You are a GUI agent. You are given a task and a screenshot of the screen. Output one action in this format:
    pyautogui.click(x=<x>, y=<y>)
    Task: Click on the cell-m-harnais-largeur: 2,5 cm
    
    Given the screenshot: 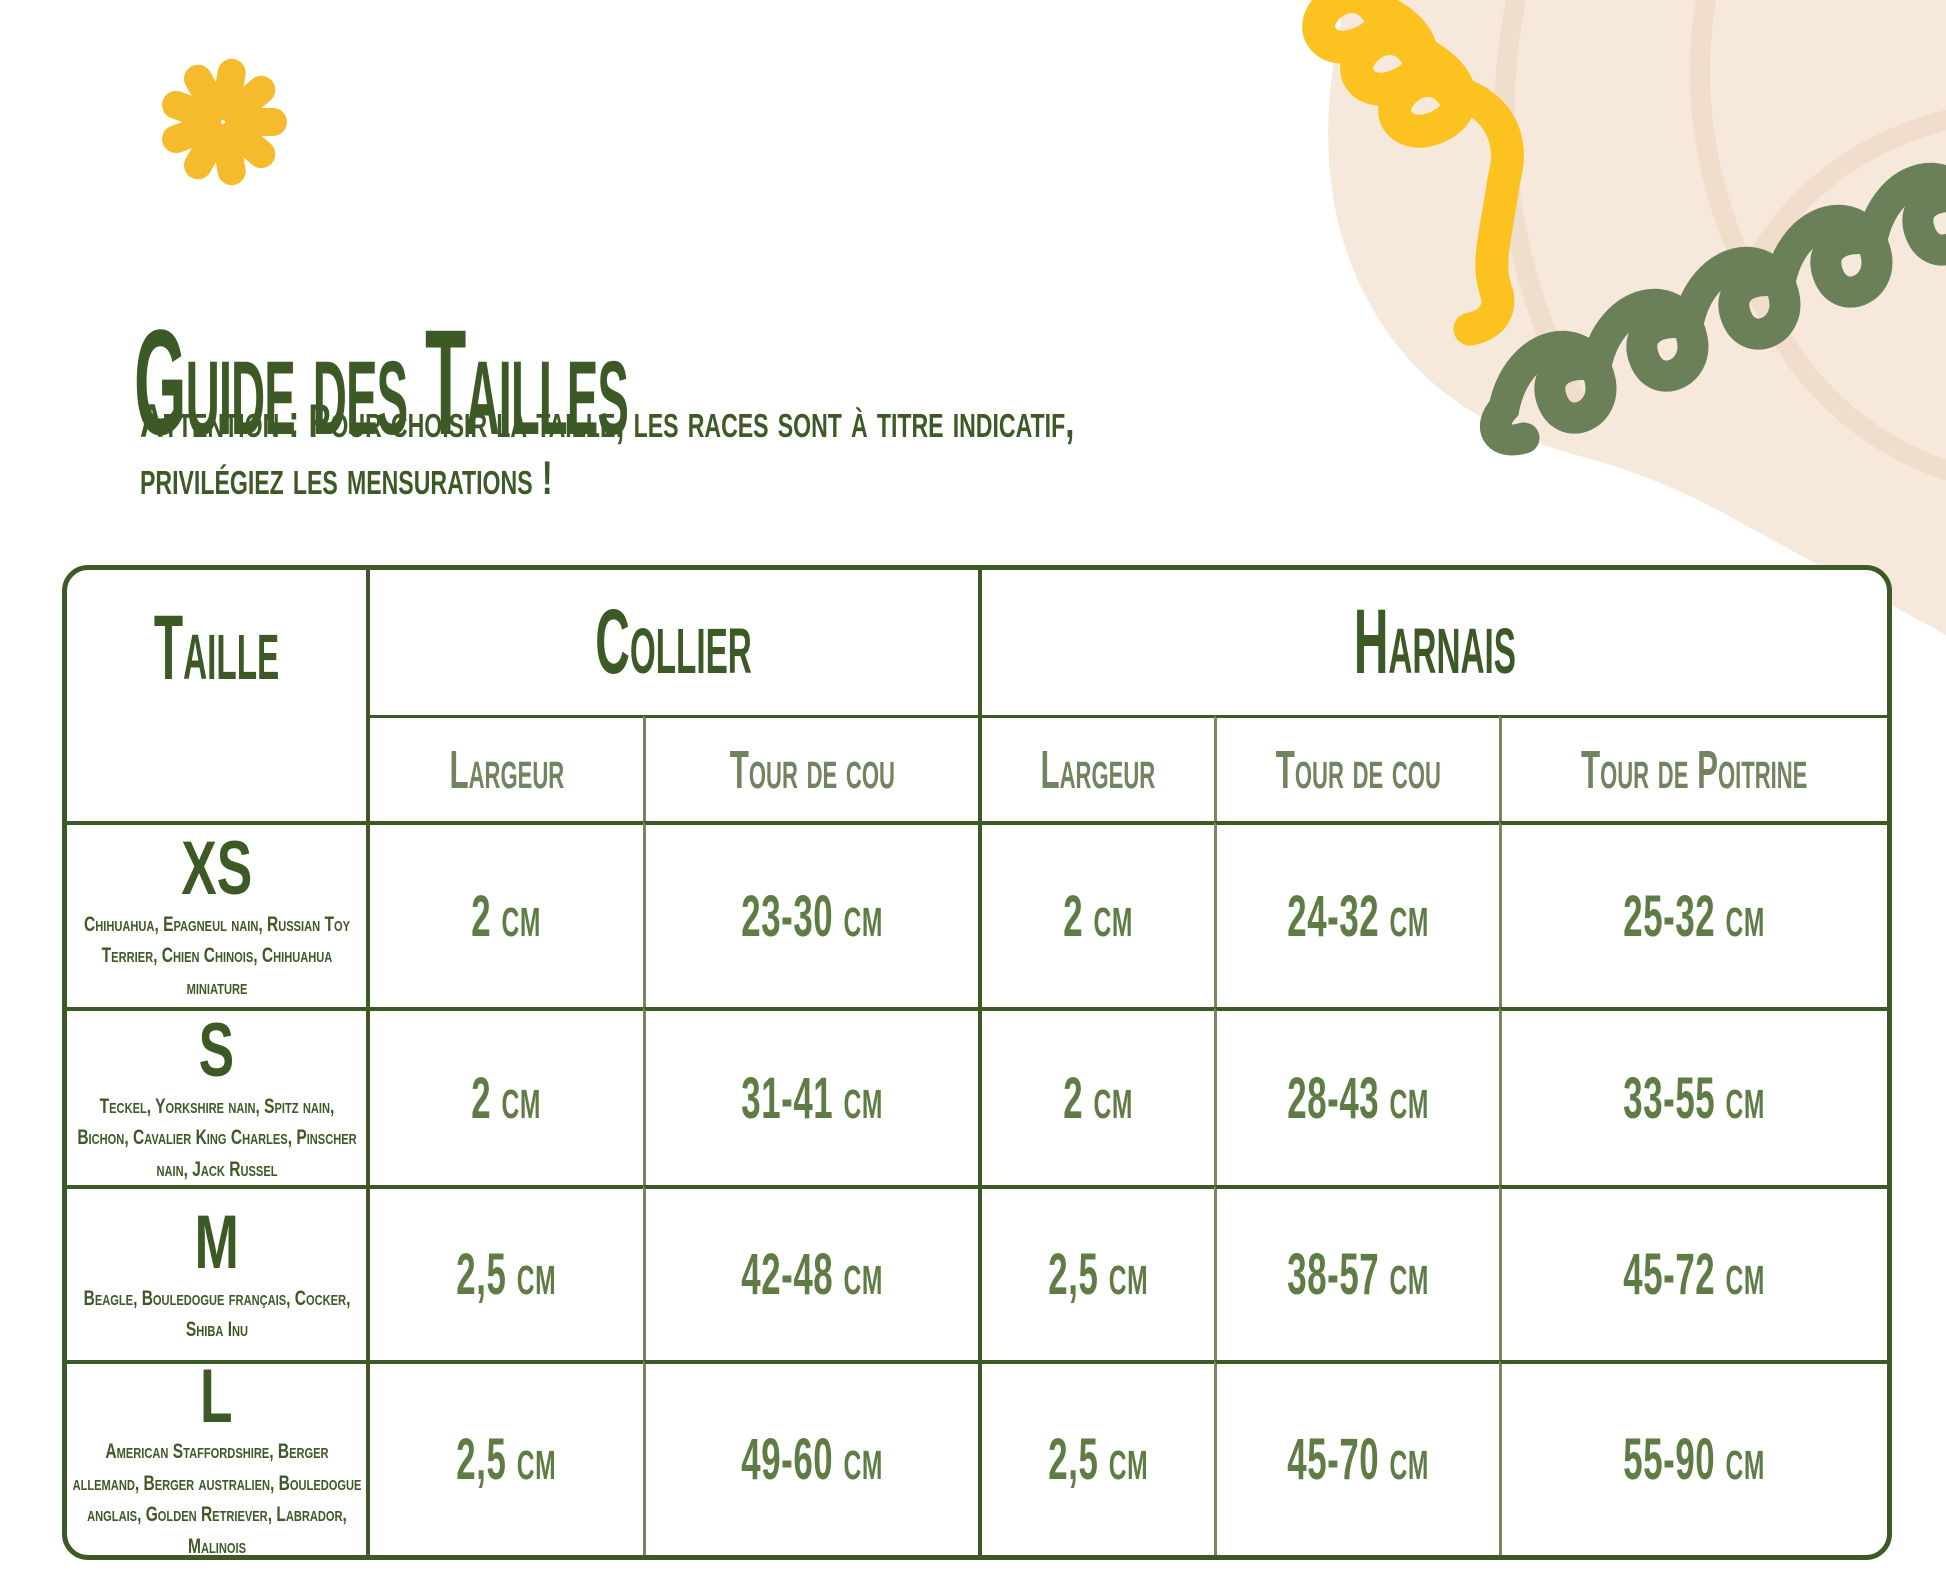 What is the action you would take?
    pyautogui.click(x=1096, y=1272)
    